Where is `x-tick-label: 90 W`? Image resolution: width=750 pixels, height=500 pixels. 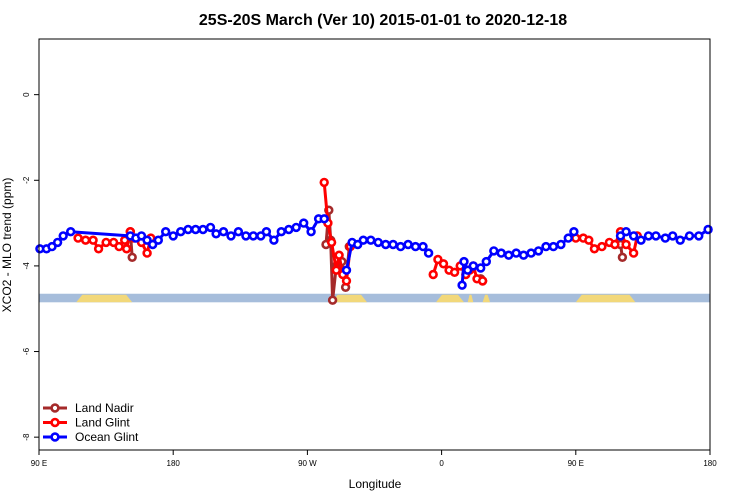 x-tick-label: 90 W is located at coordinates (307, 463).